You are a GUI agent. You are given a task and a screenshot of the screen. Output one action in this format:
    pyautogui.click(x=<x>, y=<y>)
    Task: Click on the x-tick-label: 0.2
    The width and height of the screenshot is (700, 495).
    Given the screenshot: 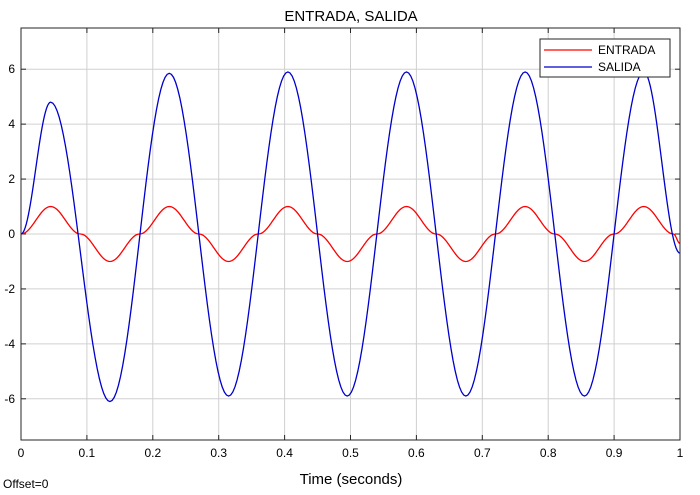 What is the action you would take?
    pyautogui.click(x=152, y=453)
    